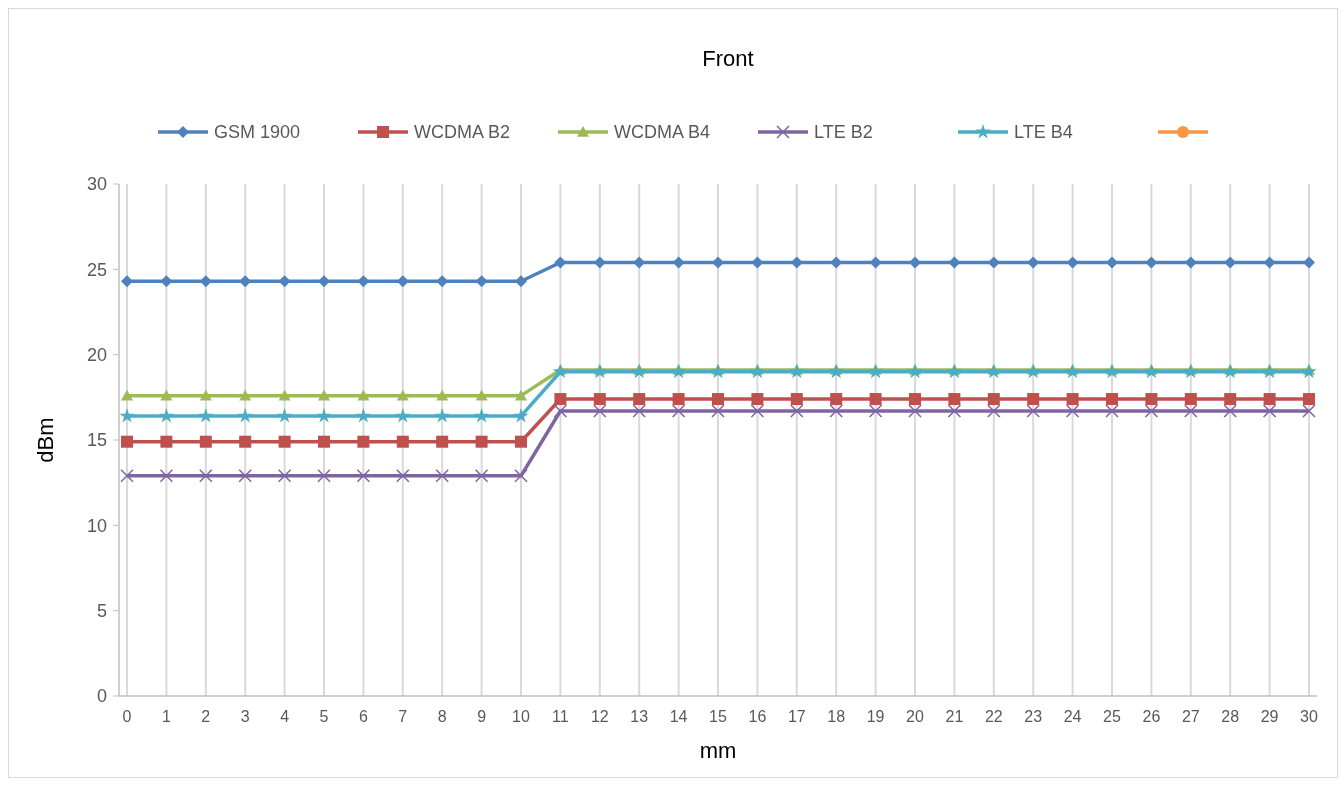  What do you see at coordinates (843, 132) in the screenshot?
I see `legend-label: LTE B2` at bounding box center [843, 132].